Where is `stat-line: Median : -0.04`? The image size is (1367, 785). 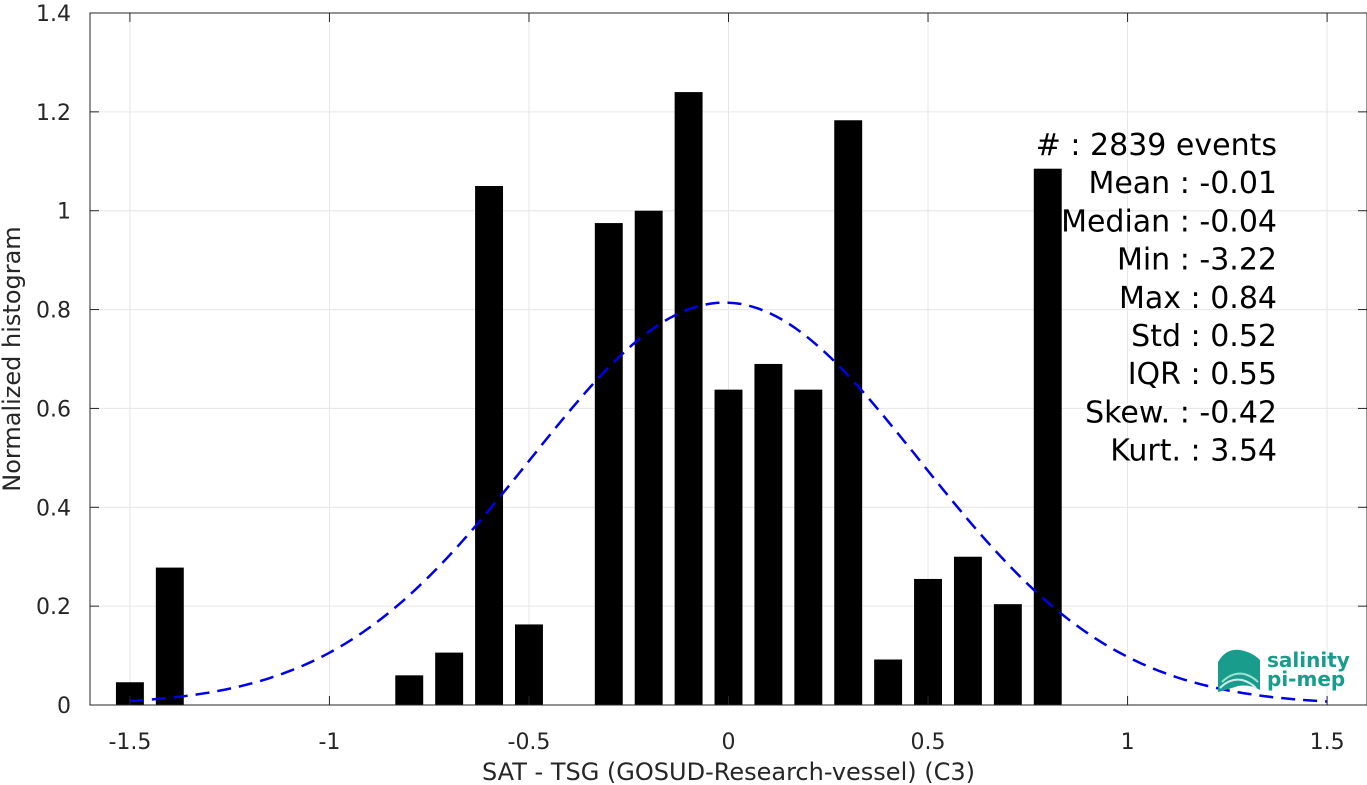 stat-line: Median : -0.04 is located at coordinates (1169, 221).